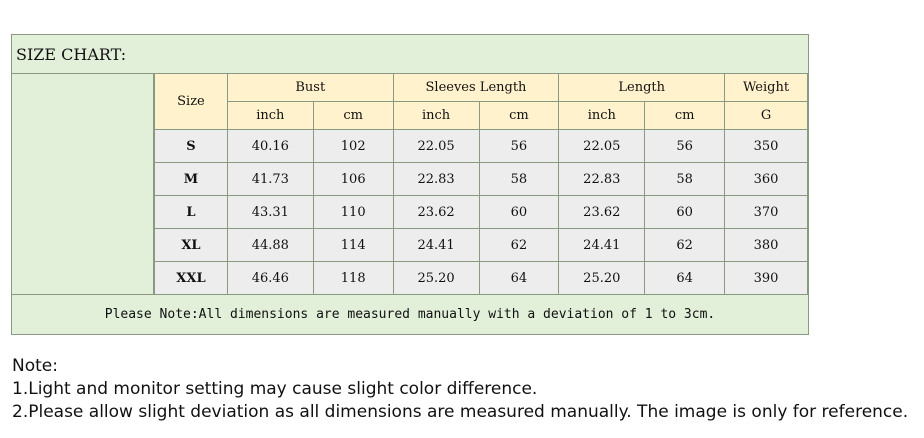 The width and height of the screenshot is (924, 438). Describe the element at coordinates (191, 179) in the screenshot. I see `size-cell: M` at that location.